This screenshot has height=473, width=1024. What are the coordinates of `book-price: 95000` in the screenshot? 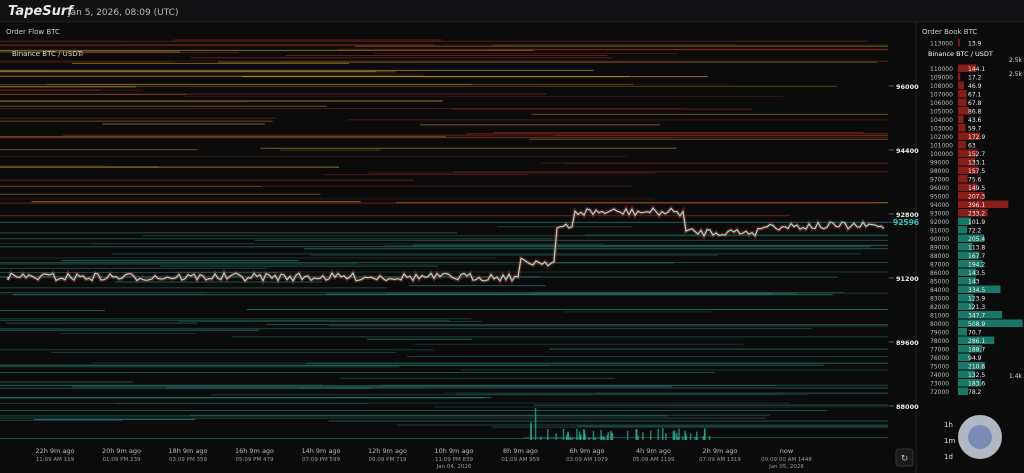 It's located at (939, 197).